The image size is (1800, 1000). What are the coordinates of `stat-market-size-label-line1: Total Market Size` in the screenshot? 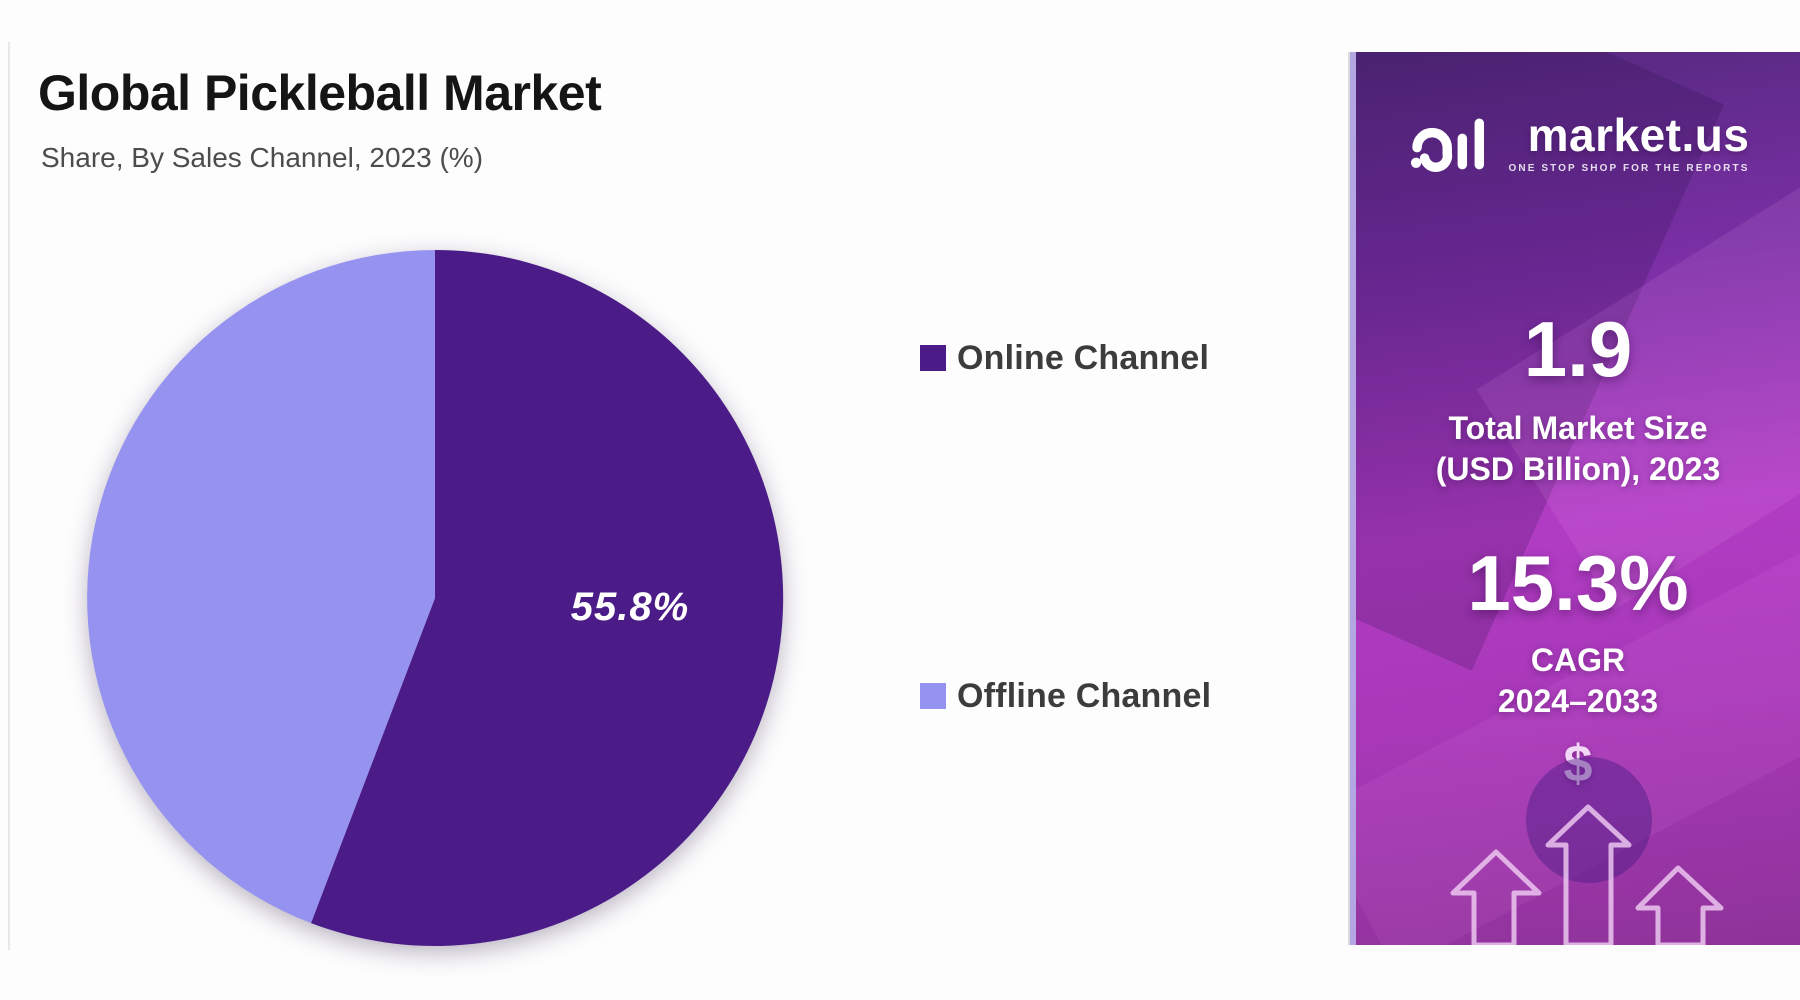 It's located at (1578, 428).